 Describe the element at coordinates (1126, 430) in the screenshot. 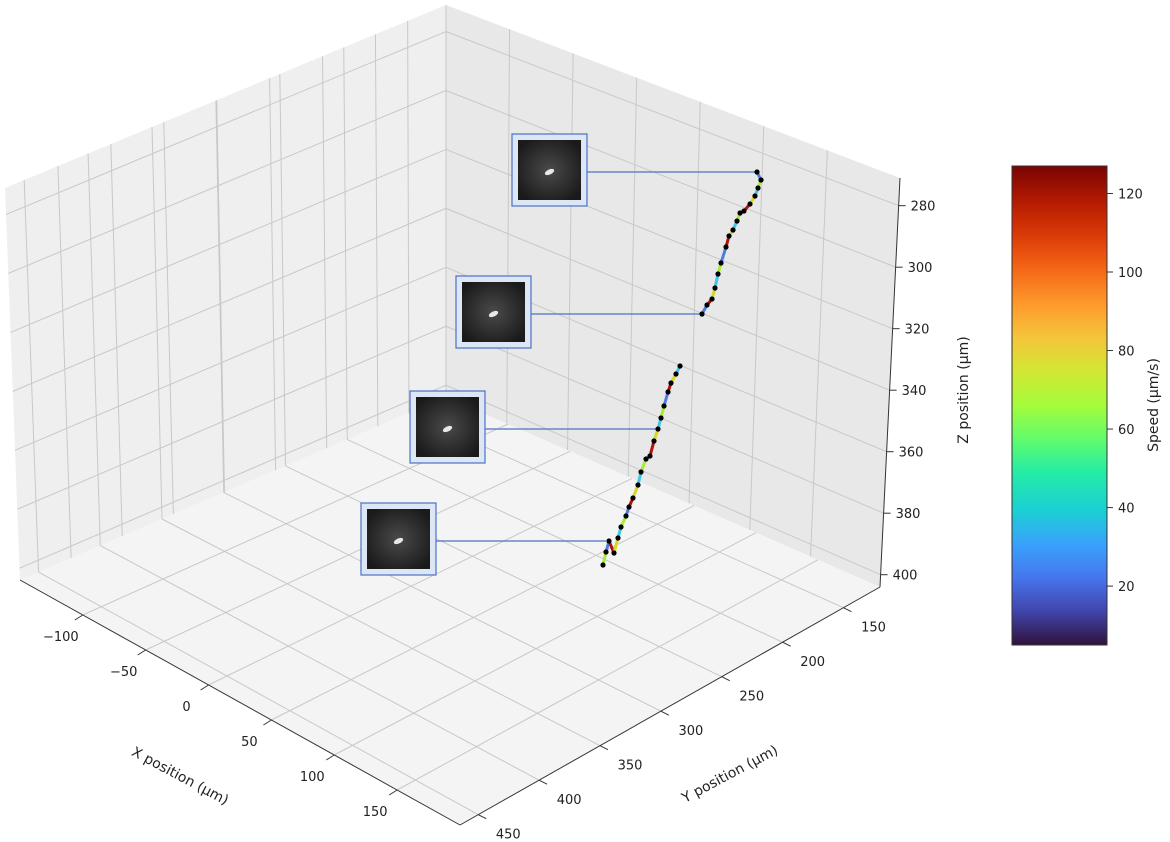

I see `colorbar-tick-label: 60` at that location.